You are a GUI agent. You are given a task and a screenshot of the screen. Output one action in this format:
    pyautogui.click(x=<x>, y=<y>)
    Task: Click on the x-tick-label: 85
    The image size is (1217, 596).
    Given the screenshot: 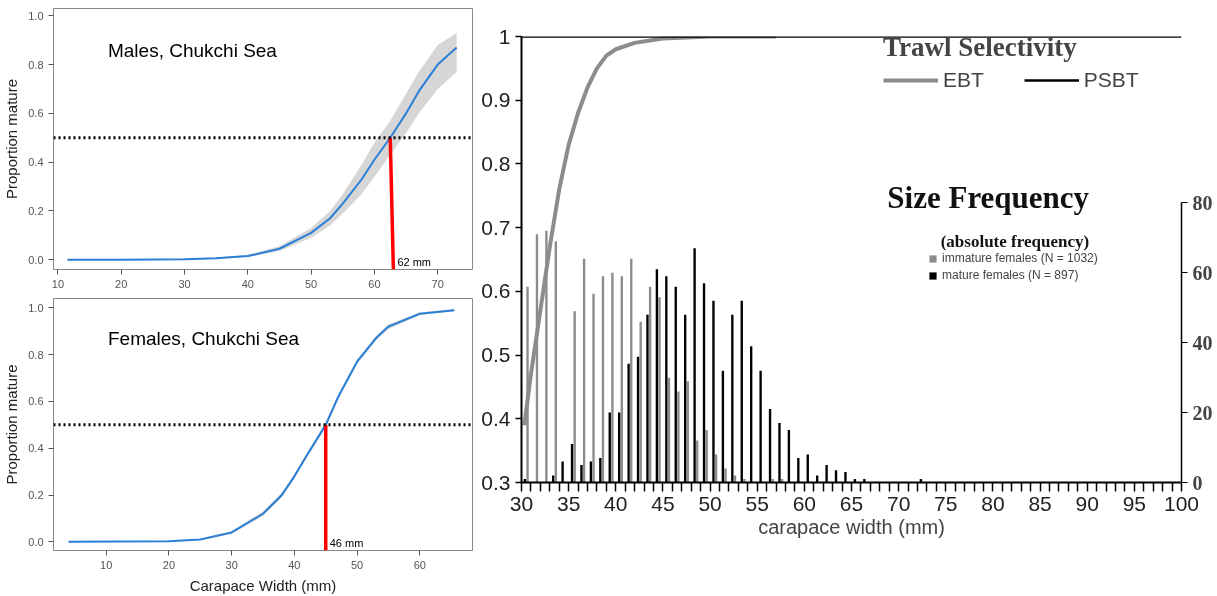 What is the action you would take?
    pyautogui.click(x=1040, y=503)
    